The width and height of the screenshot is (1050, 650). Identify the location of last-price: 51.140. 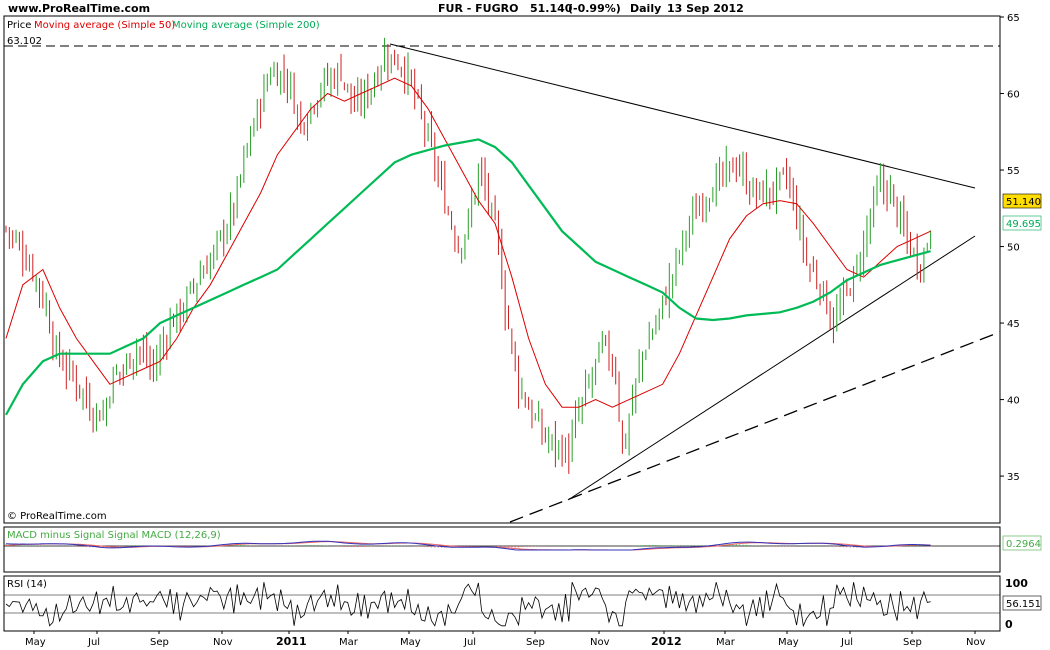
(551, 8).